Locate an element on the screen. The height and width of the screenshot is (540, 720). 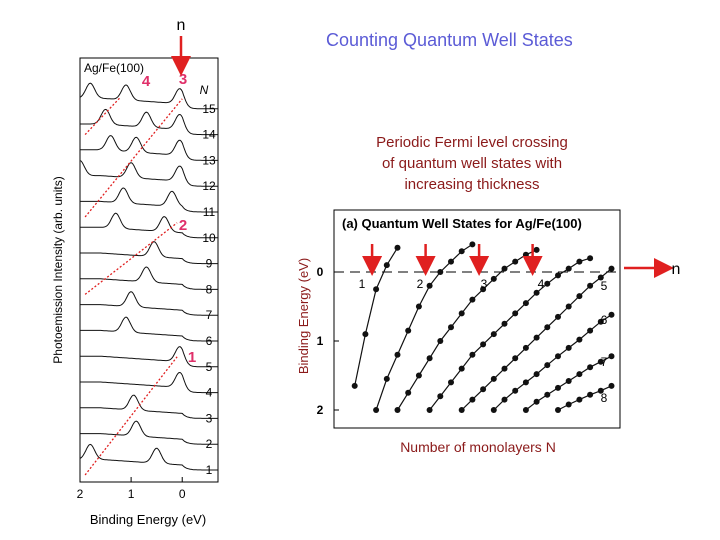
guide-label-2: 2 is located at coordinates (183, 225).